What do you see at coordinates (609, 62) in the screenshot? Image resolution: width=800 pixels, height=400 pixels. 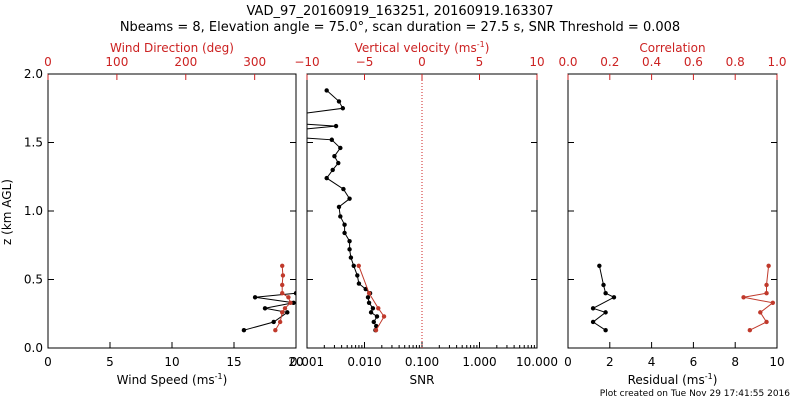 I see `top-tick-label: 0.2` at bounding box center [609, 62].